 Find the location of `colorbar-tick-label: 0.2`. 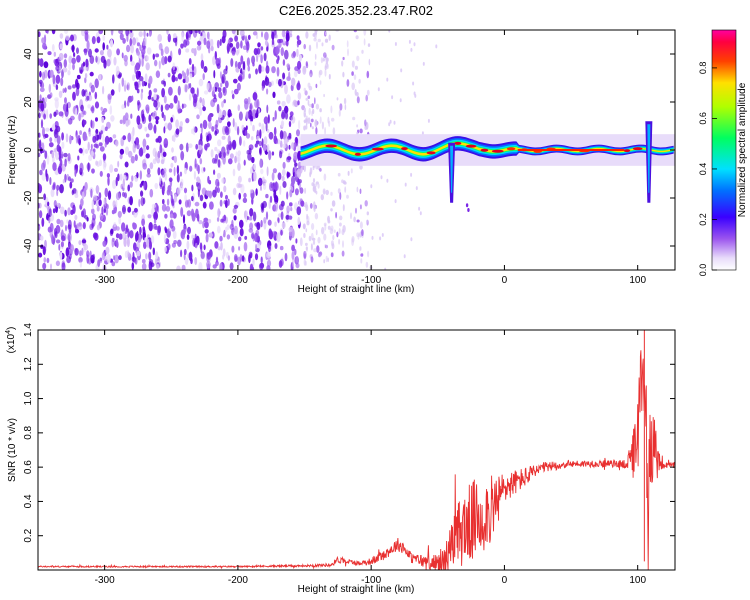

colorbar-tick-label: 0.2 is located at coordinates (703, 219).